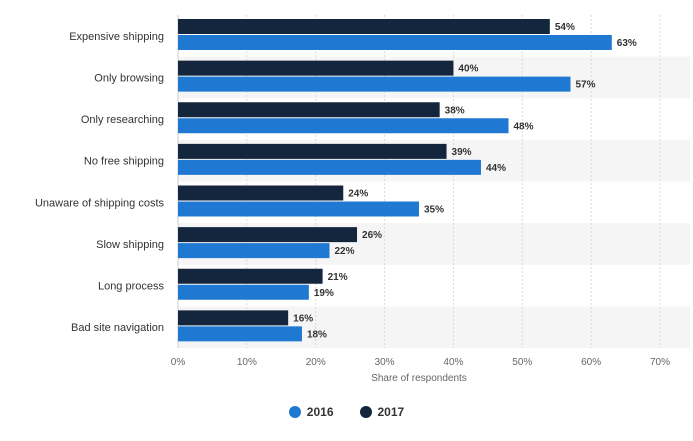  I want to click on x-tick-label: 30%, so click(385, 362).